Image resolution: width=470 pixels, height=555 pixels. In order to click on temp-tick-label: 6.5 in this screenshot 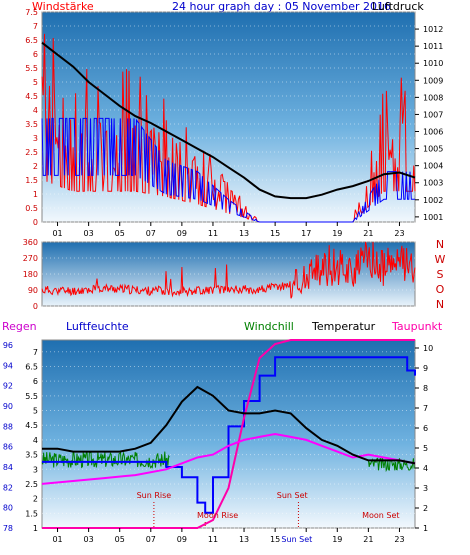, I will do `click(31, 366)`.